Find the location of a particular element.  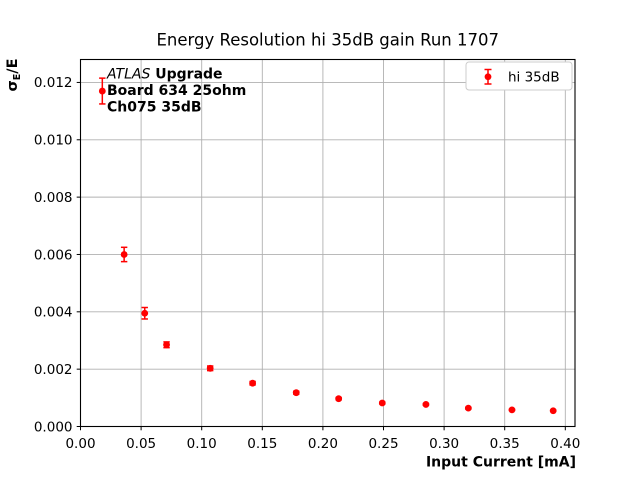

annotation-atlas: ATLAS is located at coordinates (128, 75).